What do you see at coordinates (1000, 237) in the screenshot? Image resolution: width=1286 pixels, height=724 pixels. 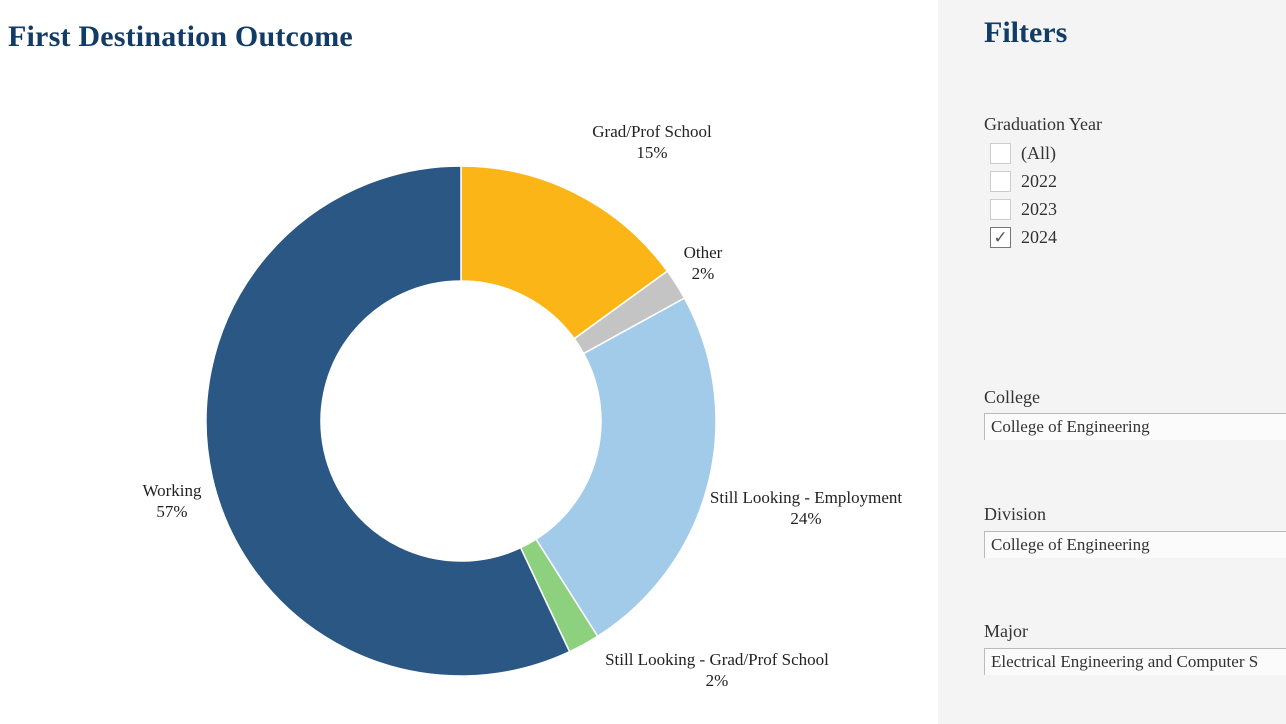 I see `checkmark-icon: ✓` at bounding box center [1000, 237].